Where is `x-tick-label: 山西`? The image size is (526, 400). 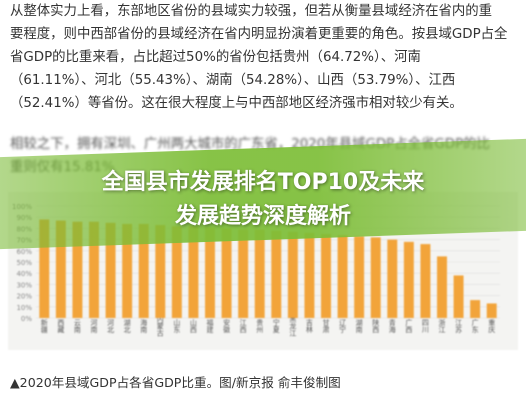
x-tick-label: 山西 is located at coordinates (193, 326).